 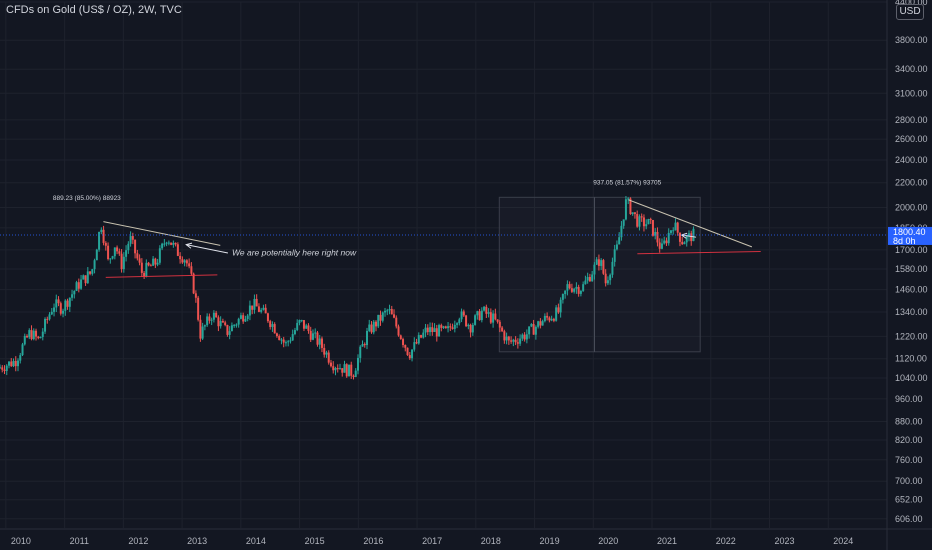 What do you see at coordinates (910, 12) in the screenshot?
I see `currency-selector: USD` at bounding box center [910, 12].